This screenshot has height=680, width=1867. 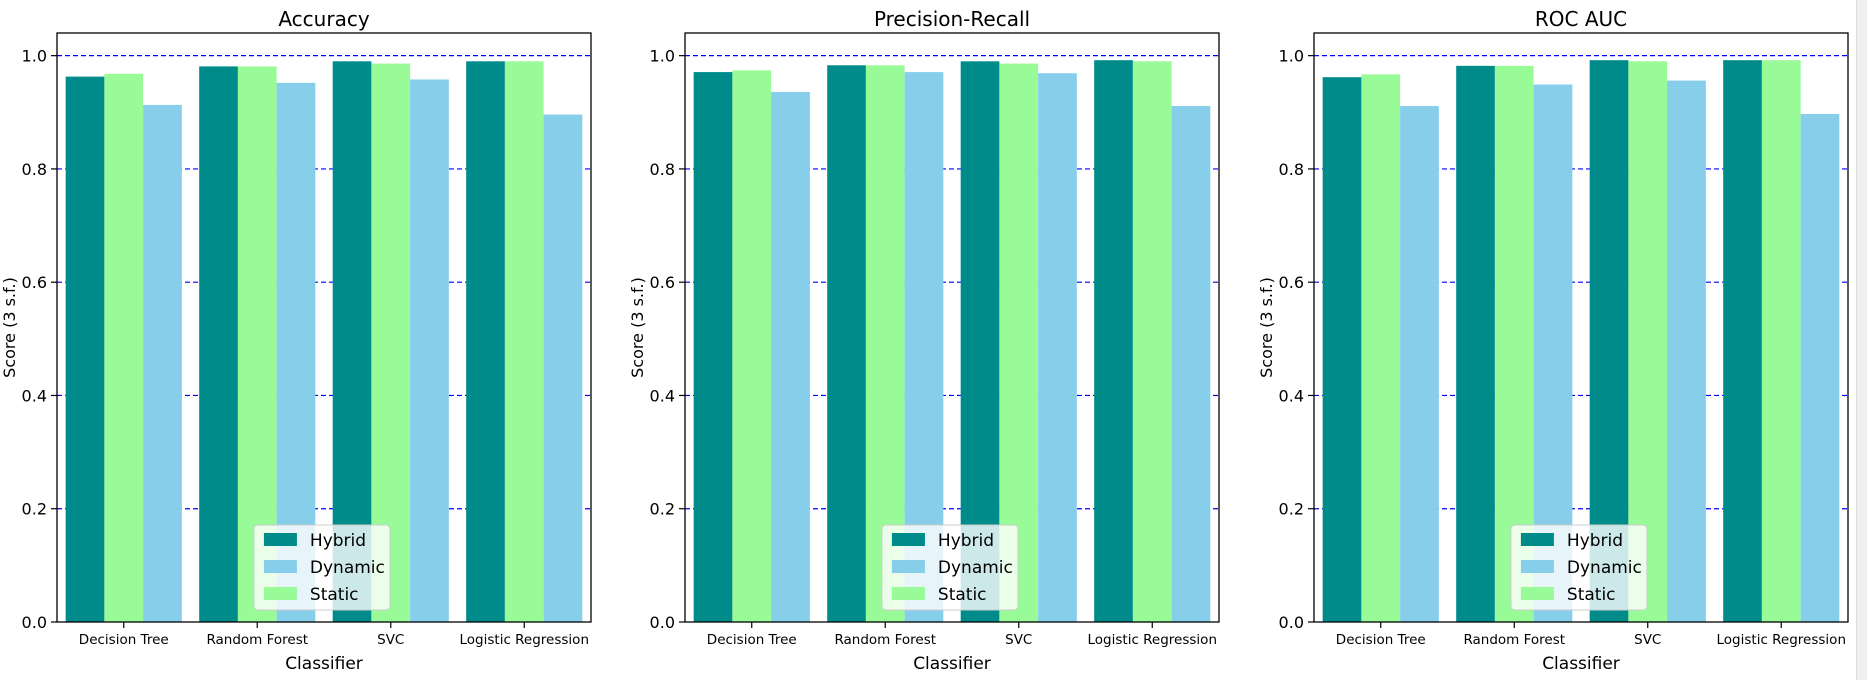 I want to click on scrollbar, so click(x=1861, y=340).